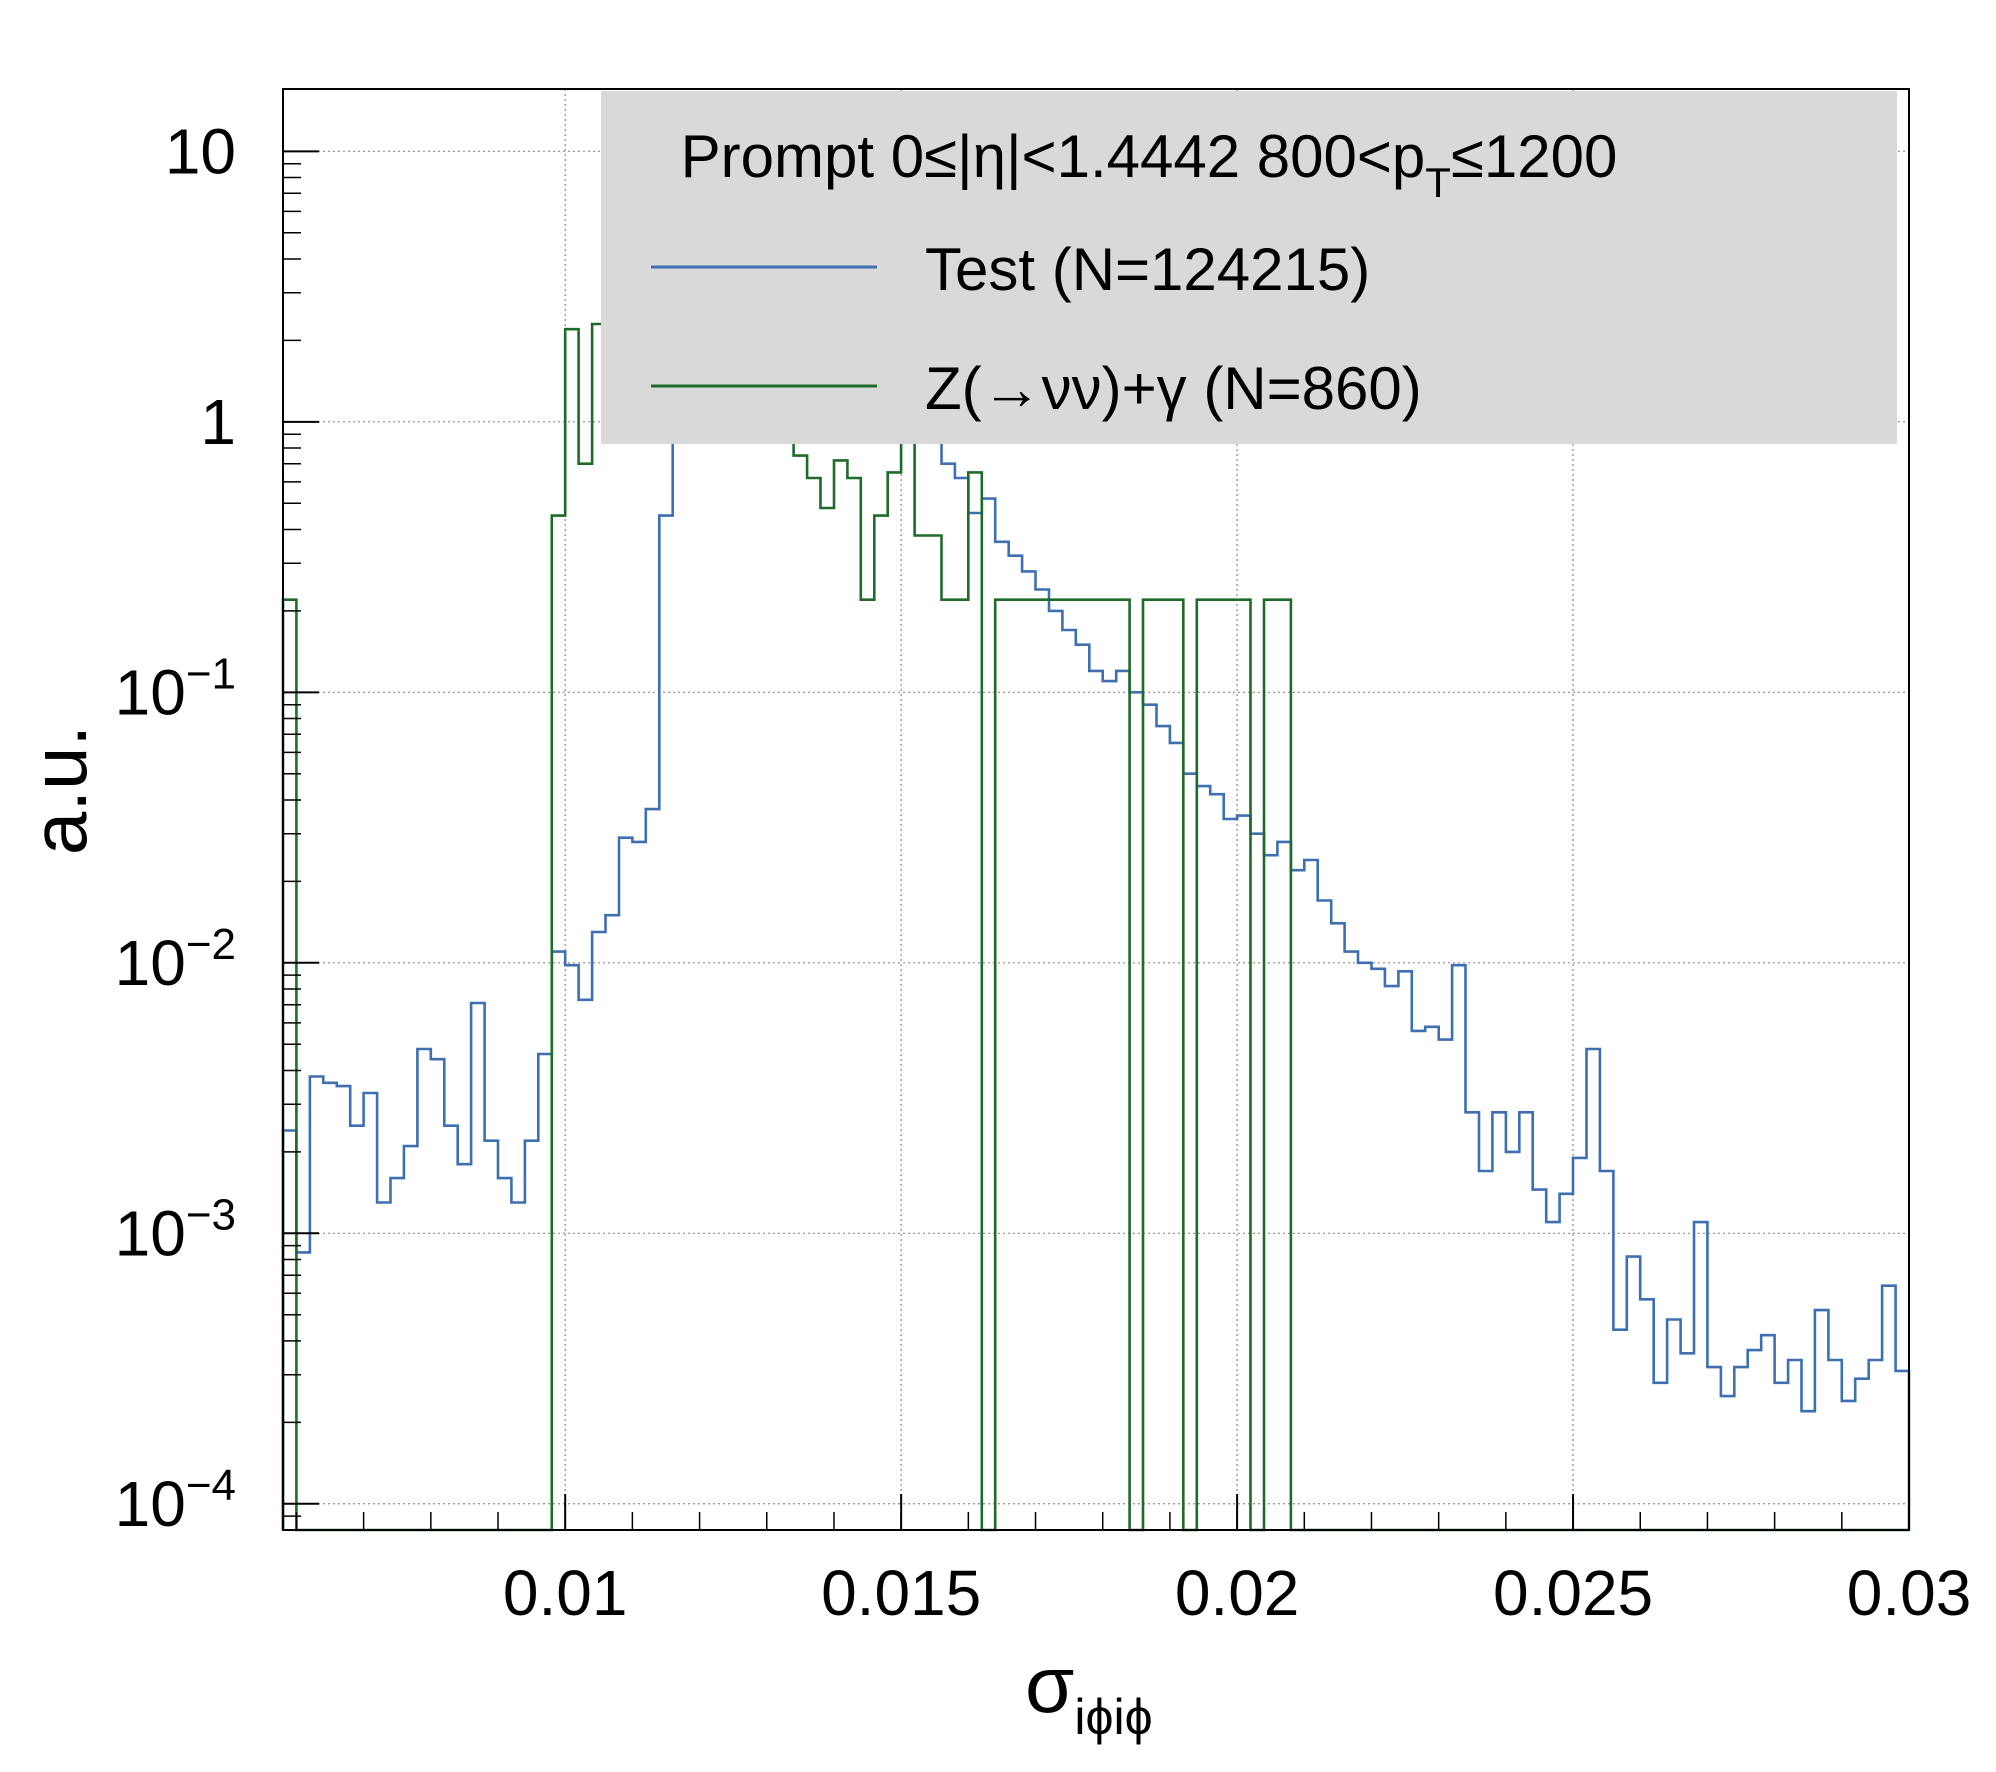  Describe the element at coordinates (1237, 1593) in the screenshot. I see `x-tick-label: 0.02` at that location.